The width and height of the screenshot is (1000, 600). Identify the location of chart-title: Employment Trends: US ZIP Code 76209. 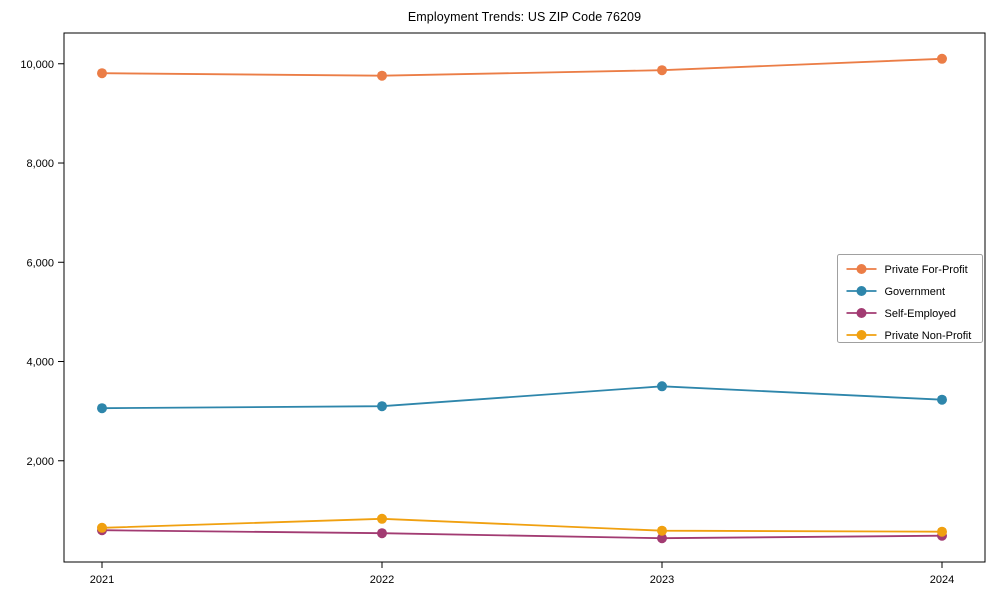
(524, 17).